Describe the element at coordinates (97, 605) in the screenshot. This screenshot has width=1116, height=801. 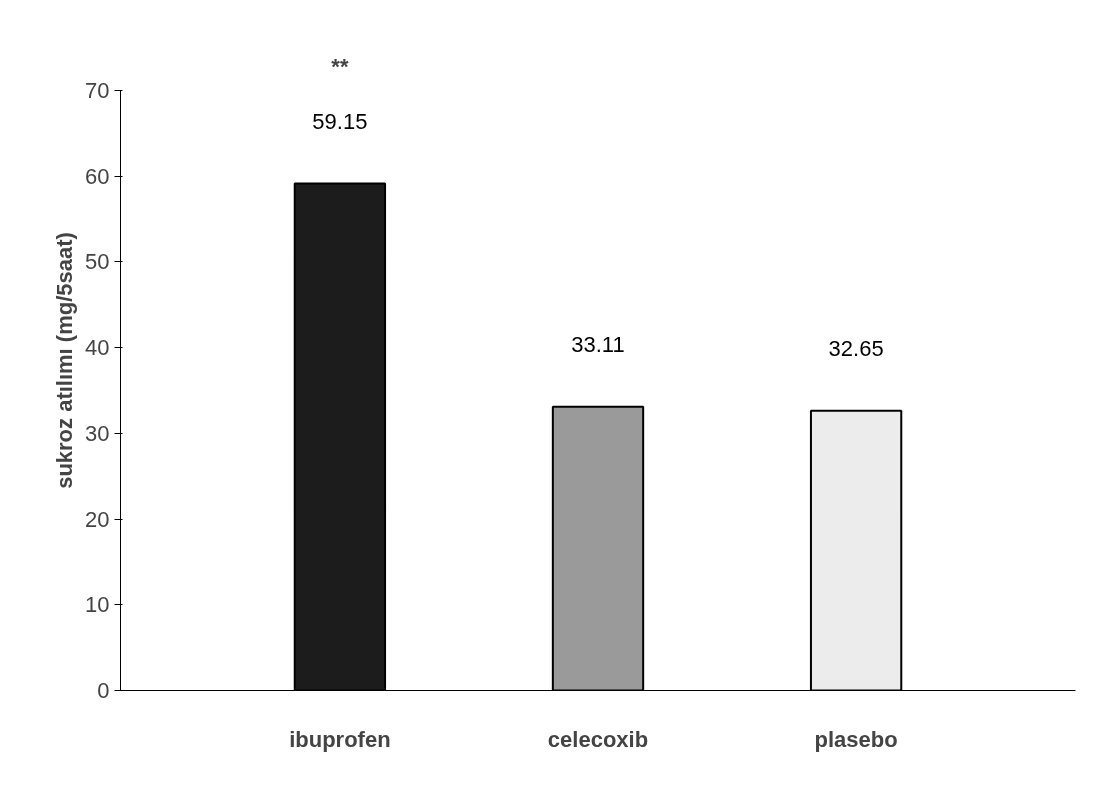
I see `y-tick-label: 10` at that location.